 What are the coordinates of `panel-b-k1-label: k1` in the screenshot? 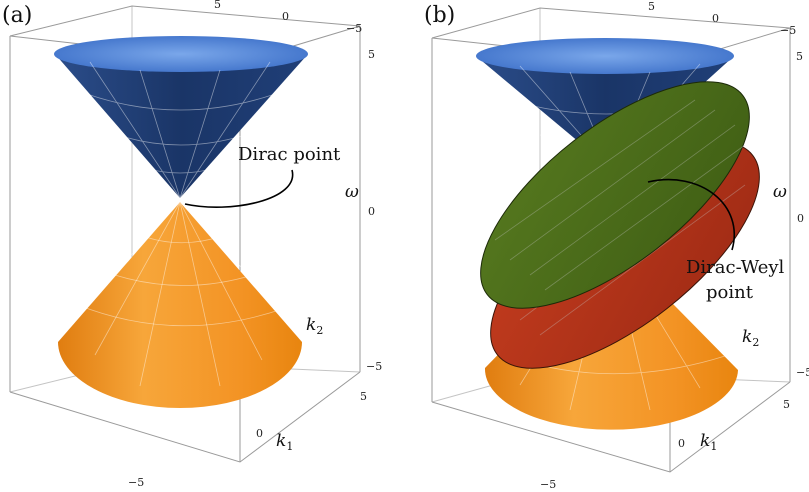 It's located at (708, 442).